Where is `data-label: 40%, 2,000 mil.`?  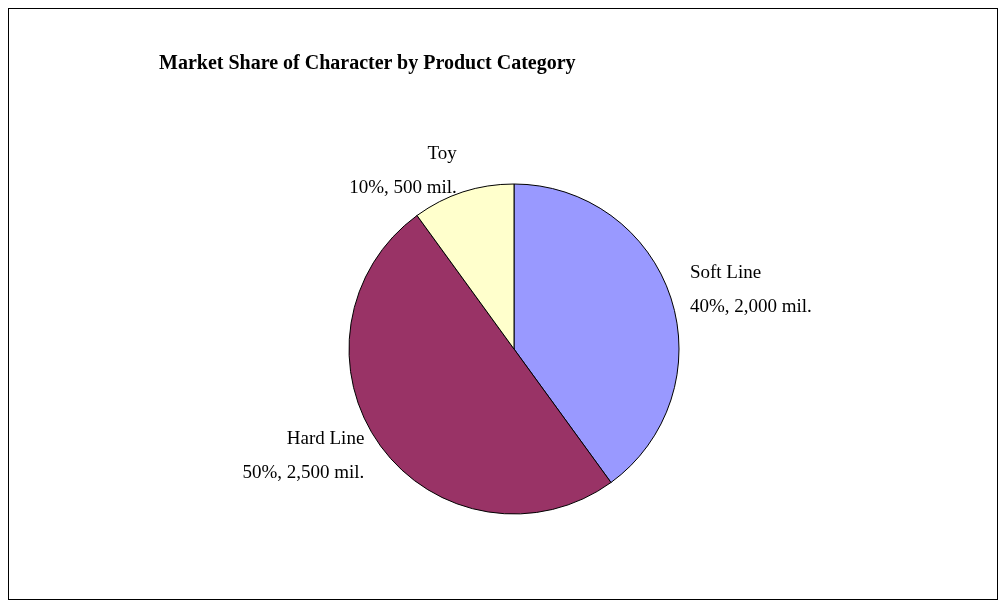 data-label: 40%, 2,000 mil. is located at coordinates (750, 305).